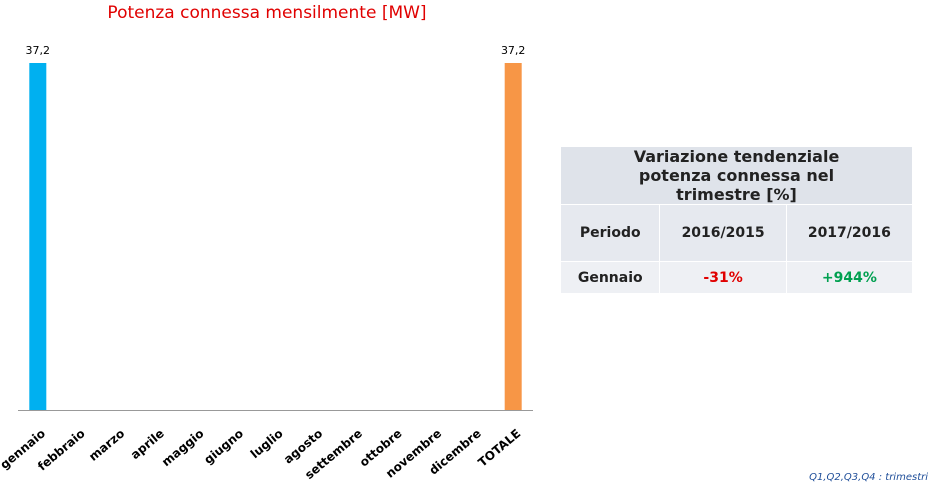  Describe the element at coordinates (849, 277) in the screenshot. I see `cell: +944%` at that location.